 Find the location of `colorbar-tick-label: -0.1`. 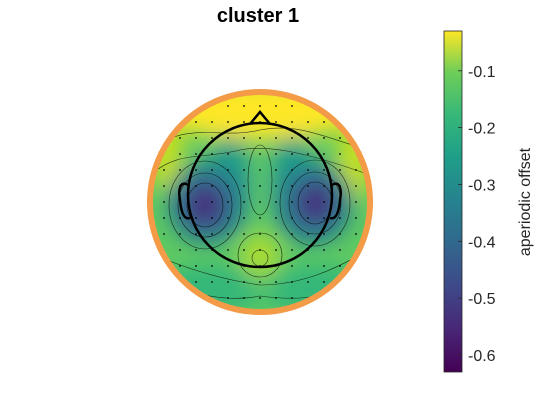

colorbar-tick-label: -0.1 is located at coordinates (482, 72).